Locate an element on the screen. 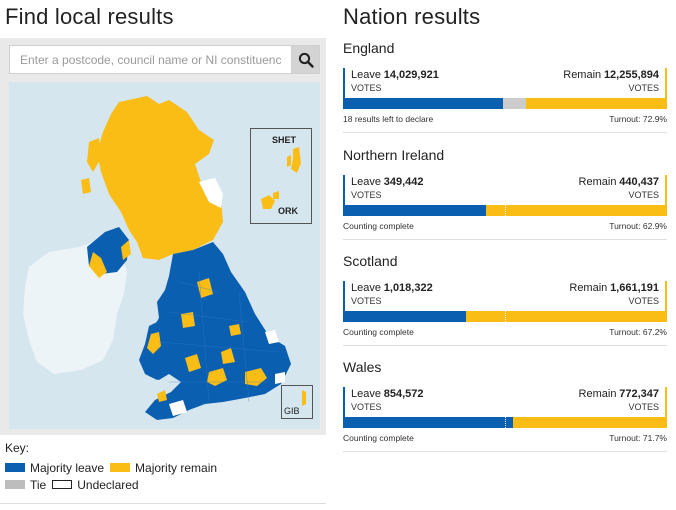 The height and width of the screenshot is (510, 676). key-tie-label: Tie is located at coordinates (38, 484).